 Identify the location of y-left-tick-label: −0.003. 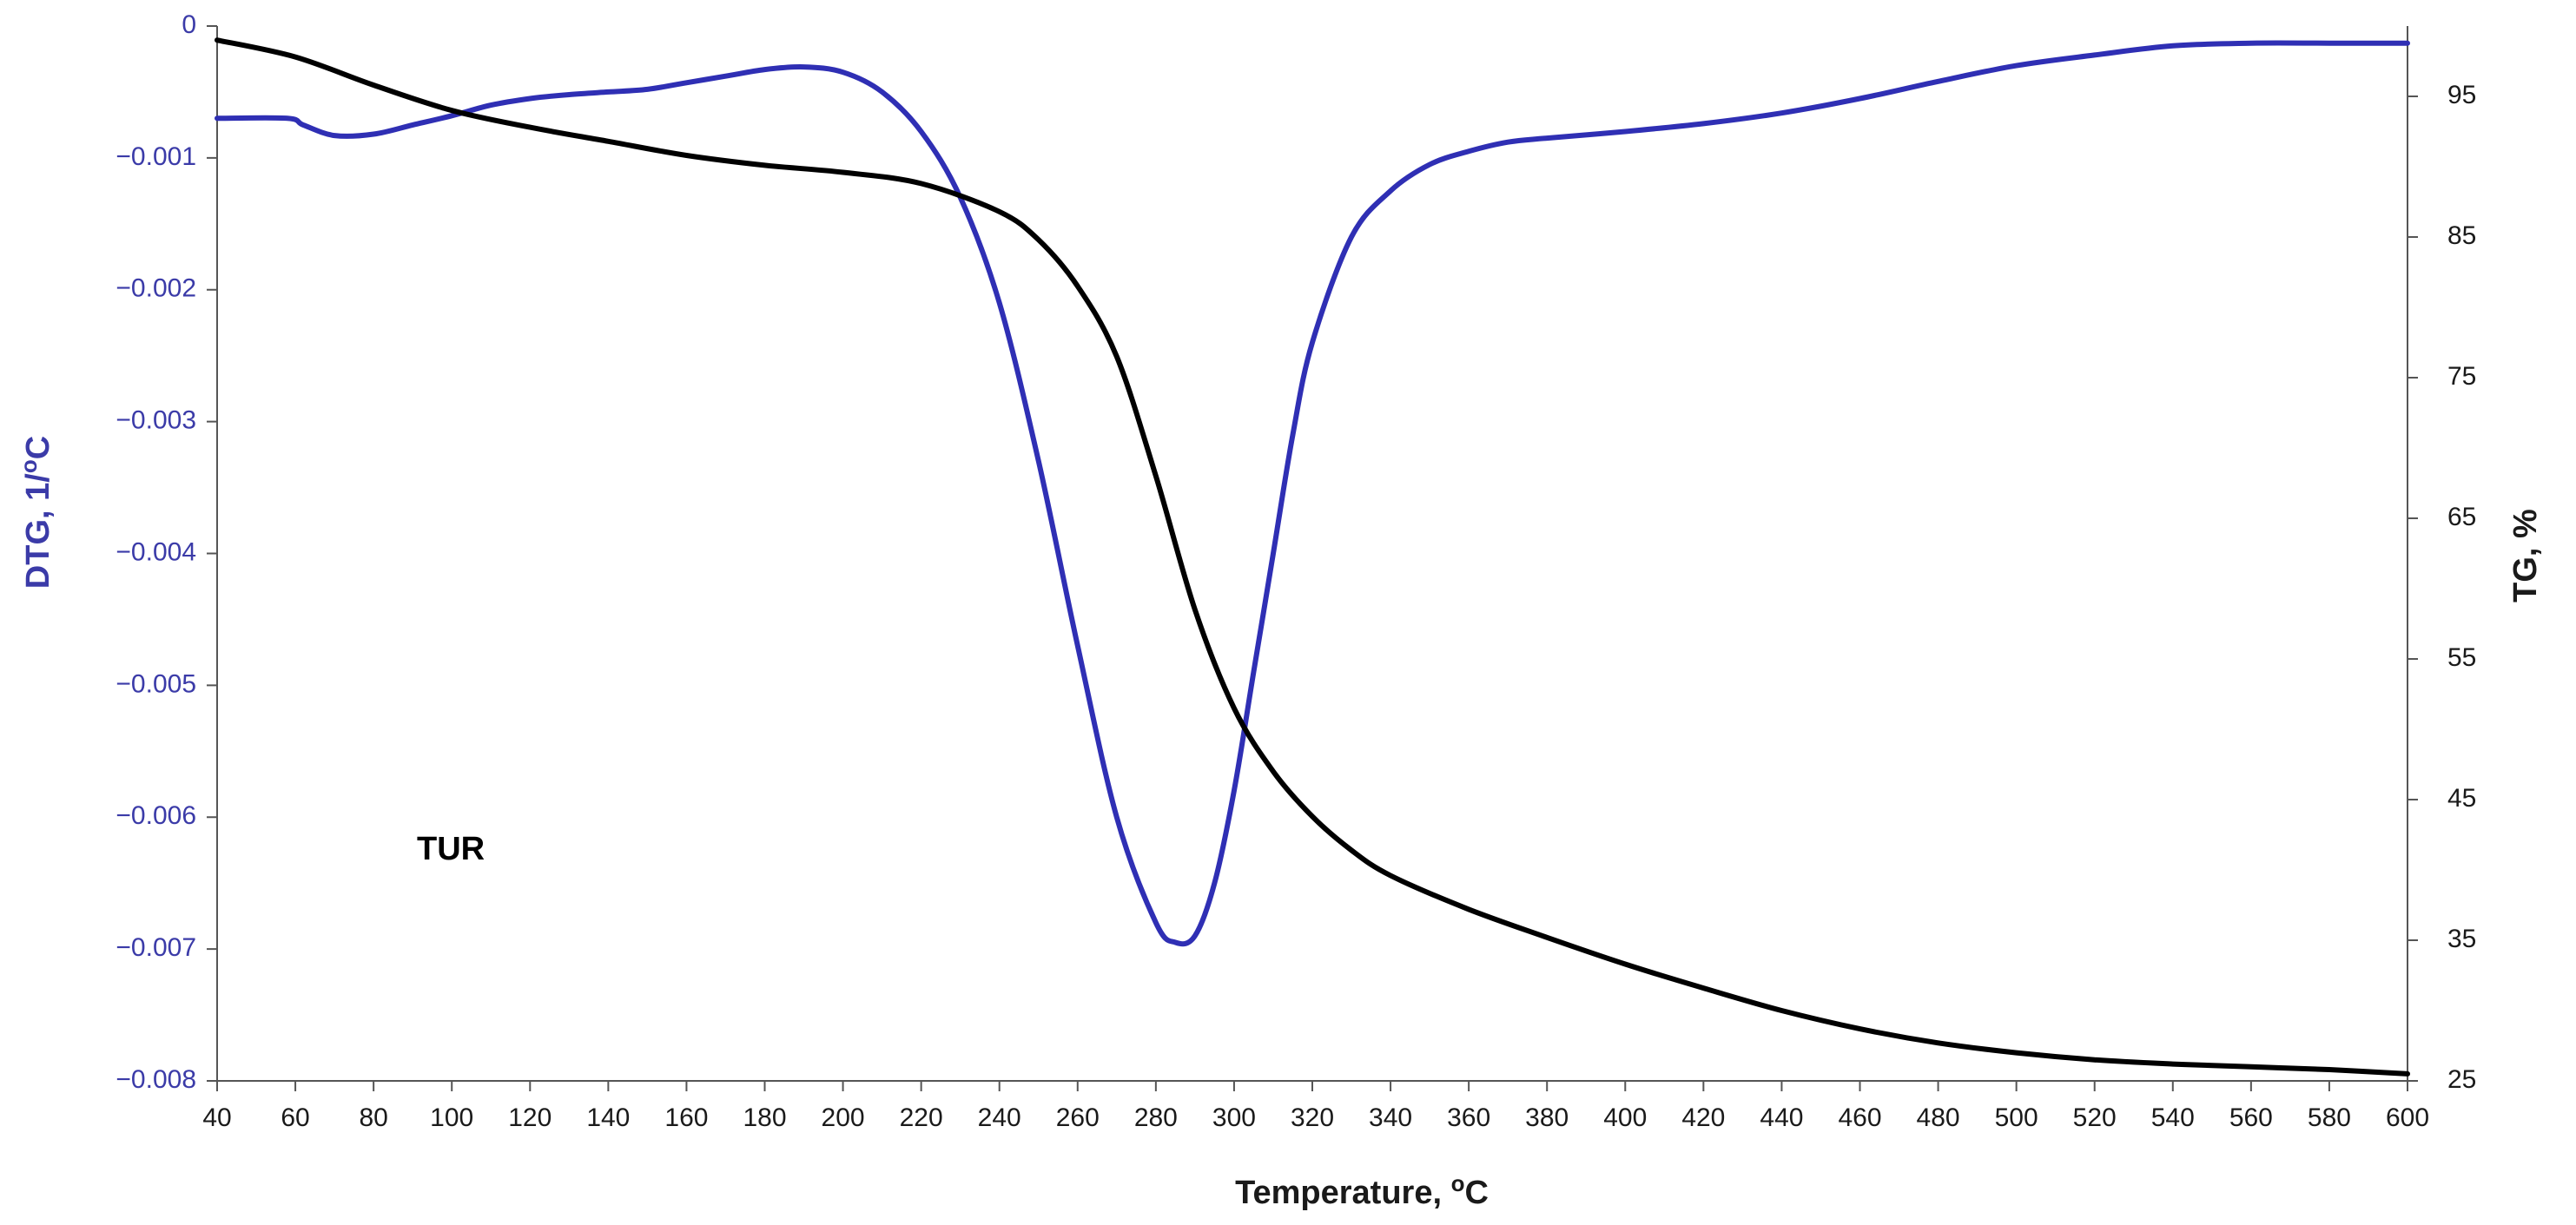
(156, 420).